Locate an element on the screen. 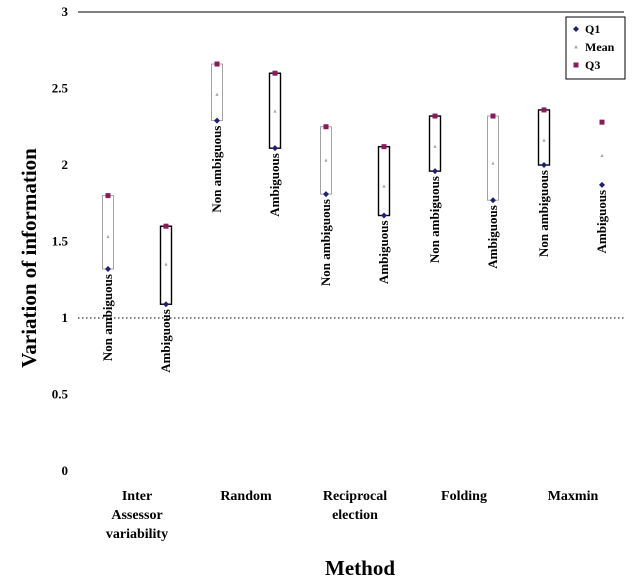 The width and height of the screenshot is (642, 585). box-6: Ambiguous is located at coordinates (383, 214).